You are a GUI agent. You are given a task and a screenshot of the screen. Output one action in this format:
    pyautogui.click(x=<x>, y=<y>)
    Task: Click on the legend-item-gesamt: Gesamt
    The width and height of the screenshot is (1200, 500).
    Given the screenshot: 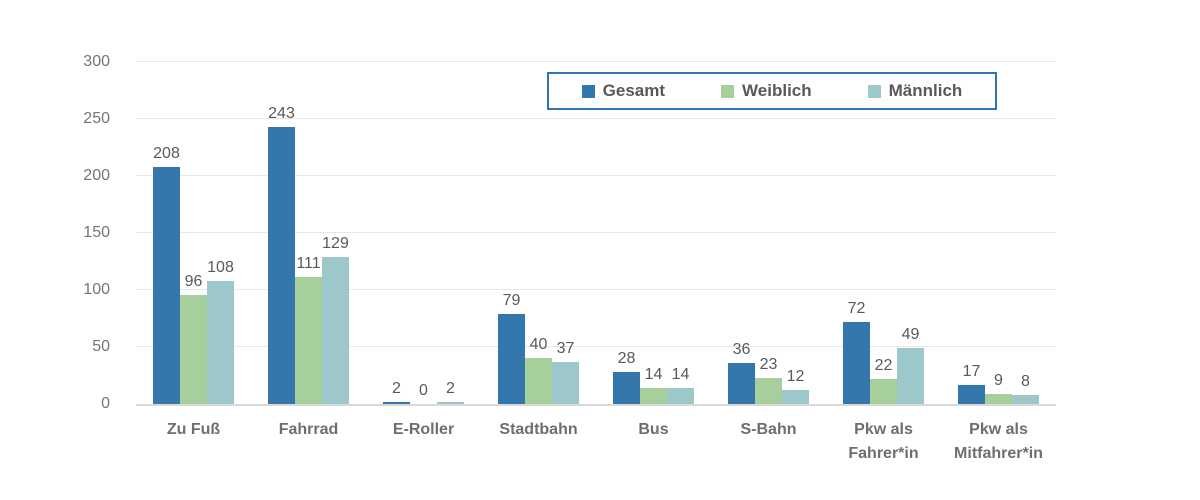 What is the action you would take?
    pyautogui.click(x=623, y=91)
    